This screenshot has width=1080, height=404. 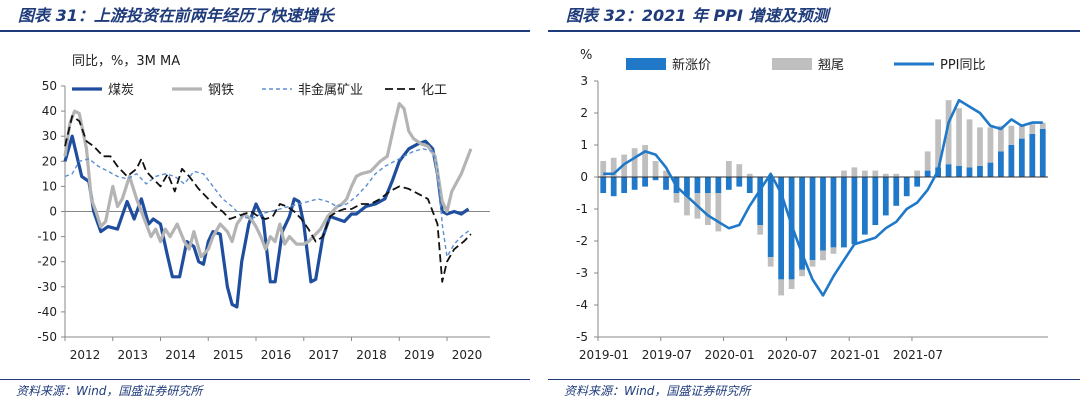 What do you see at coordinates (604, 355) in the screenshot?
I see `x-tick-label: 2019-01` at bounding box center [604, 355].